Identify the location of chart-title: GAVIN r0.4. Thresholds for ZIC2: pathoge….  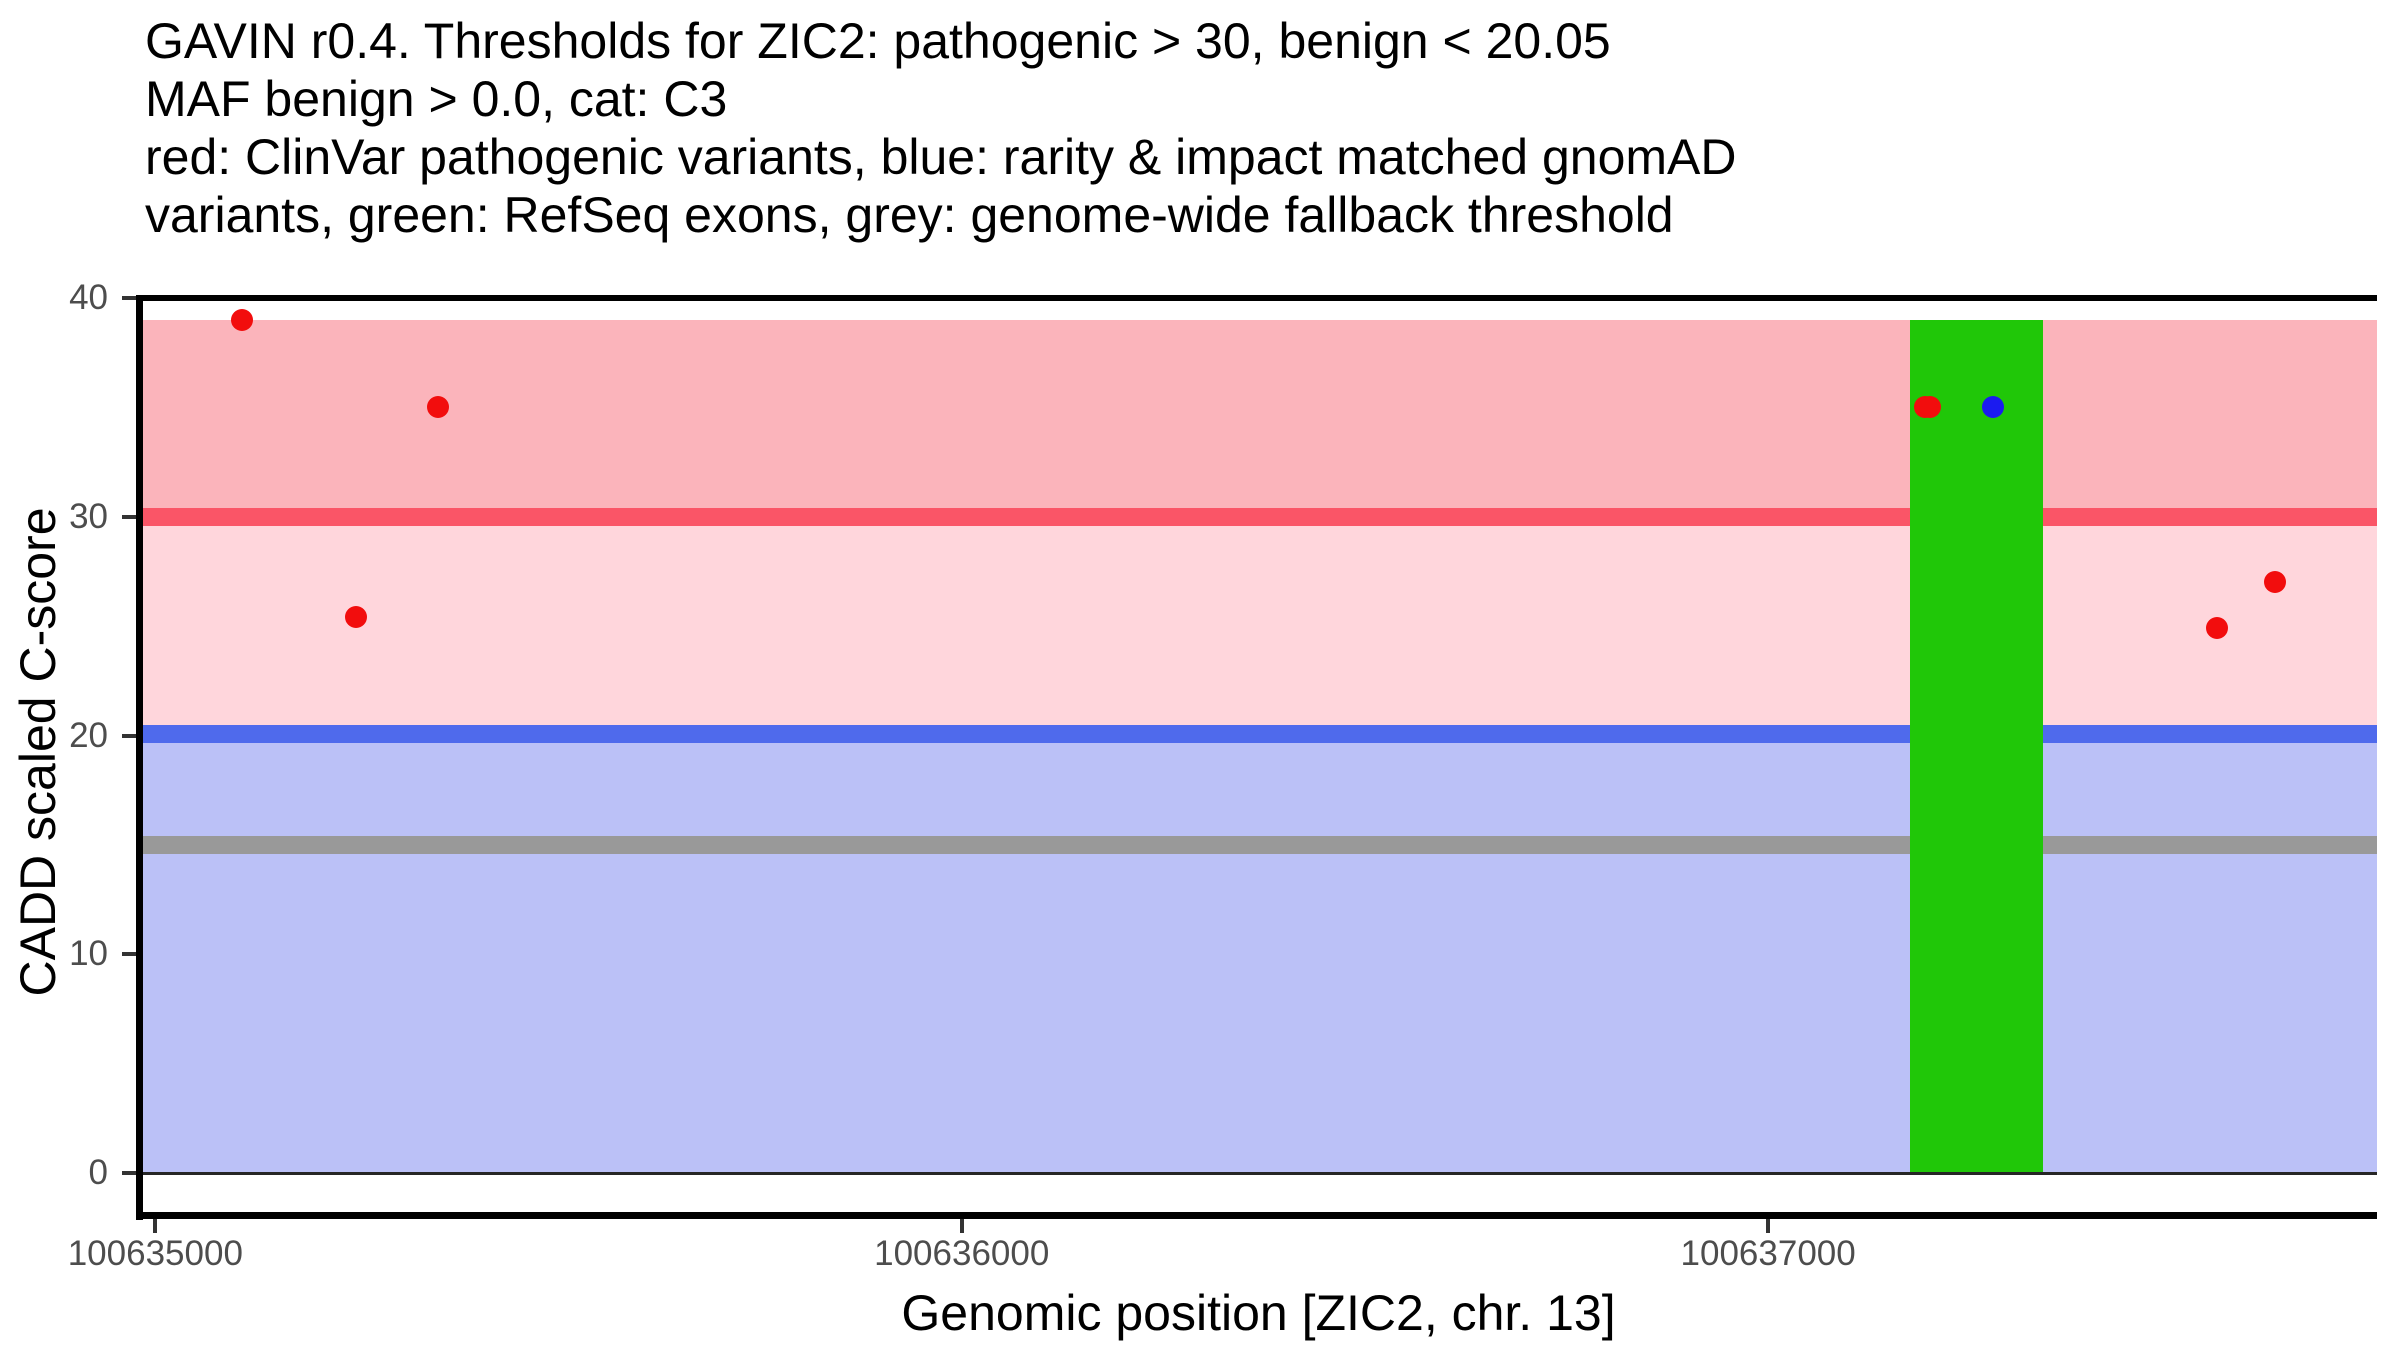
(940, 128).